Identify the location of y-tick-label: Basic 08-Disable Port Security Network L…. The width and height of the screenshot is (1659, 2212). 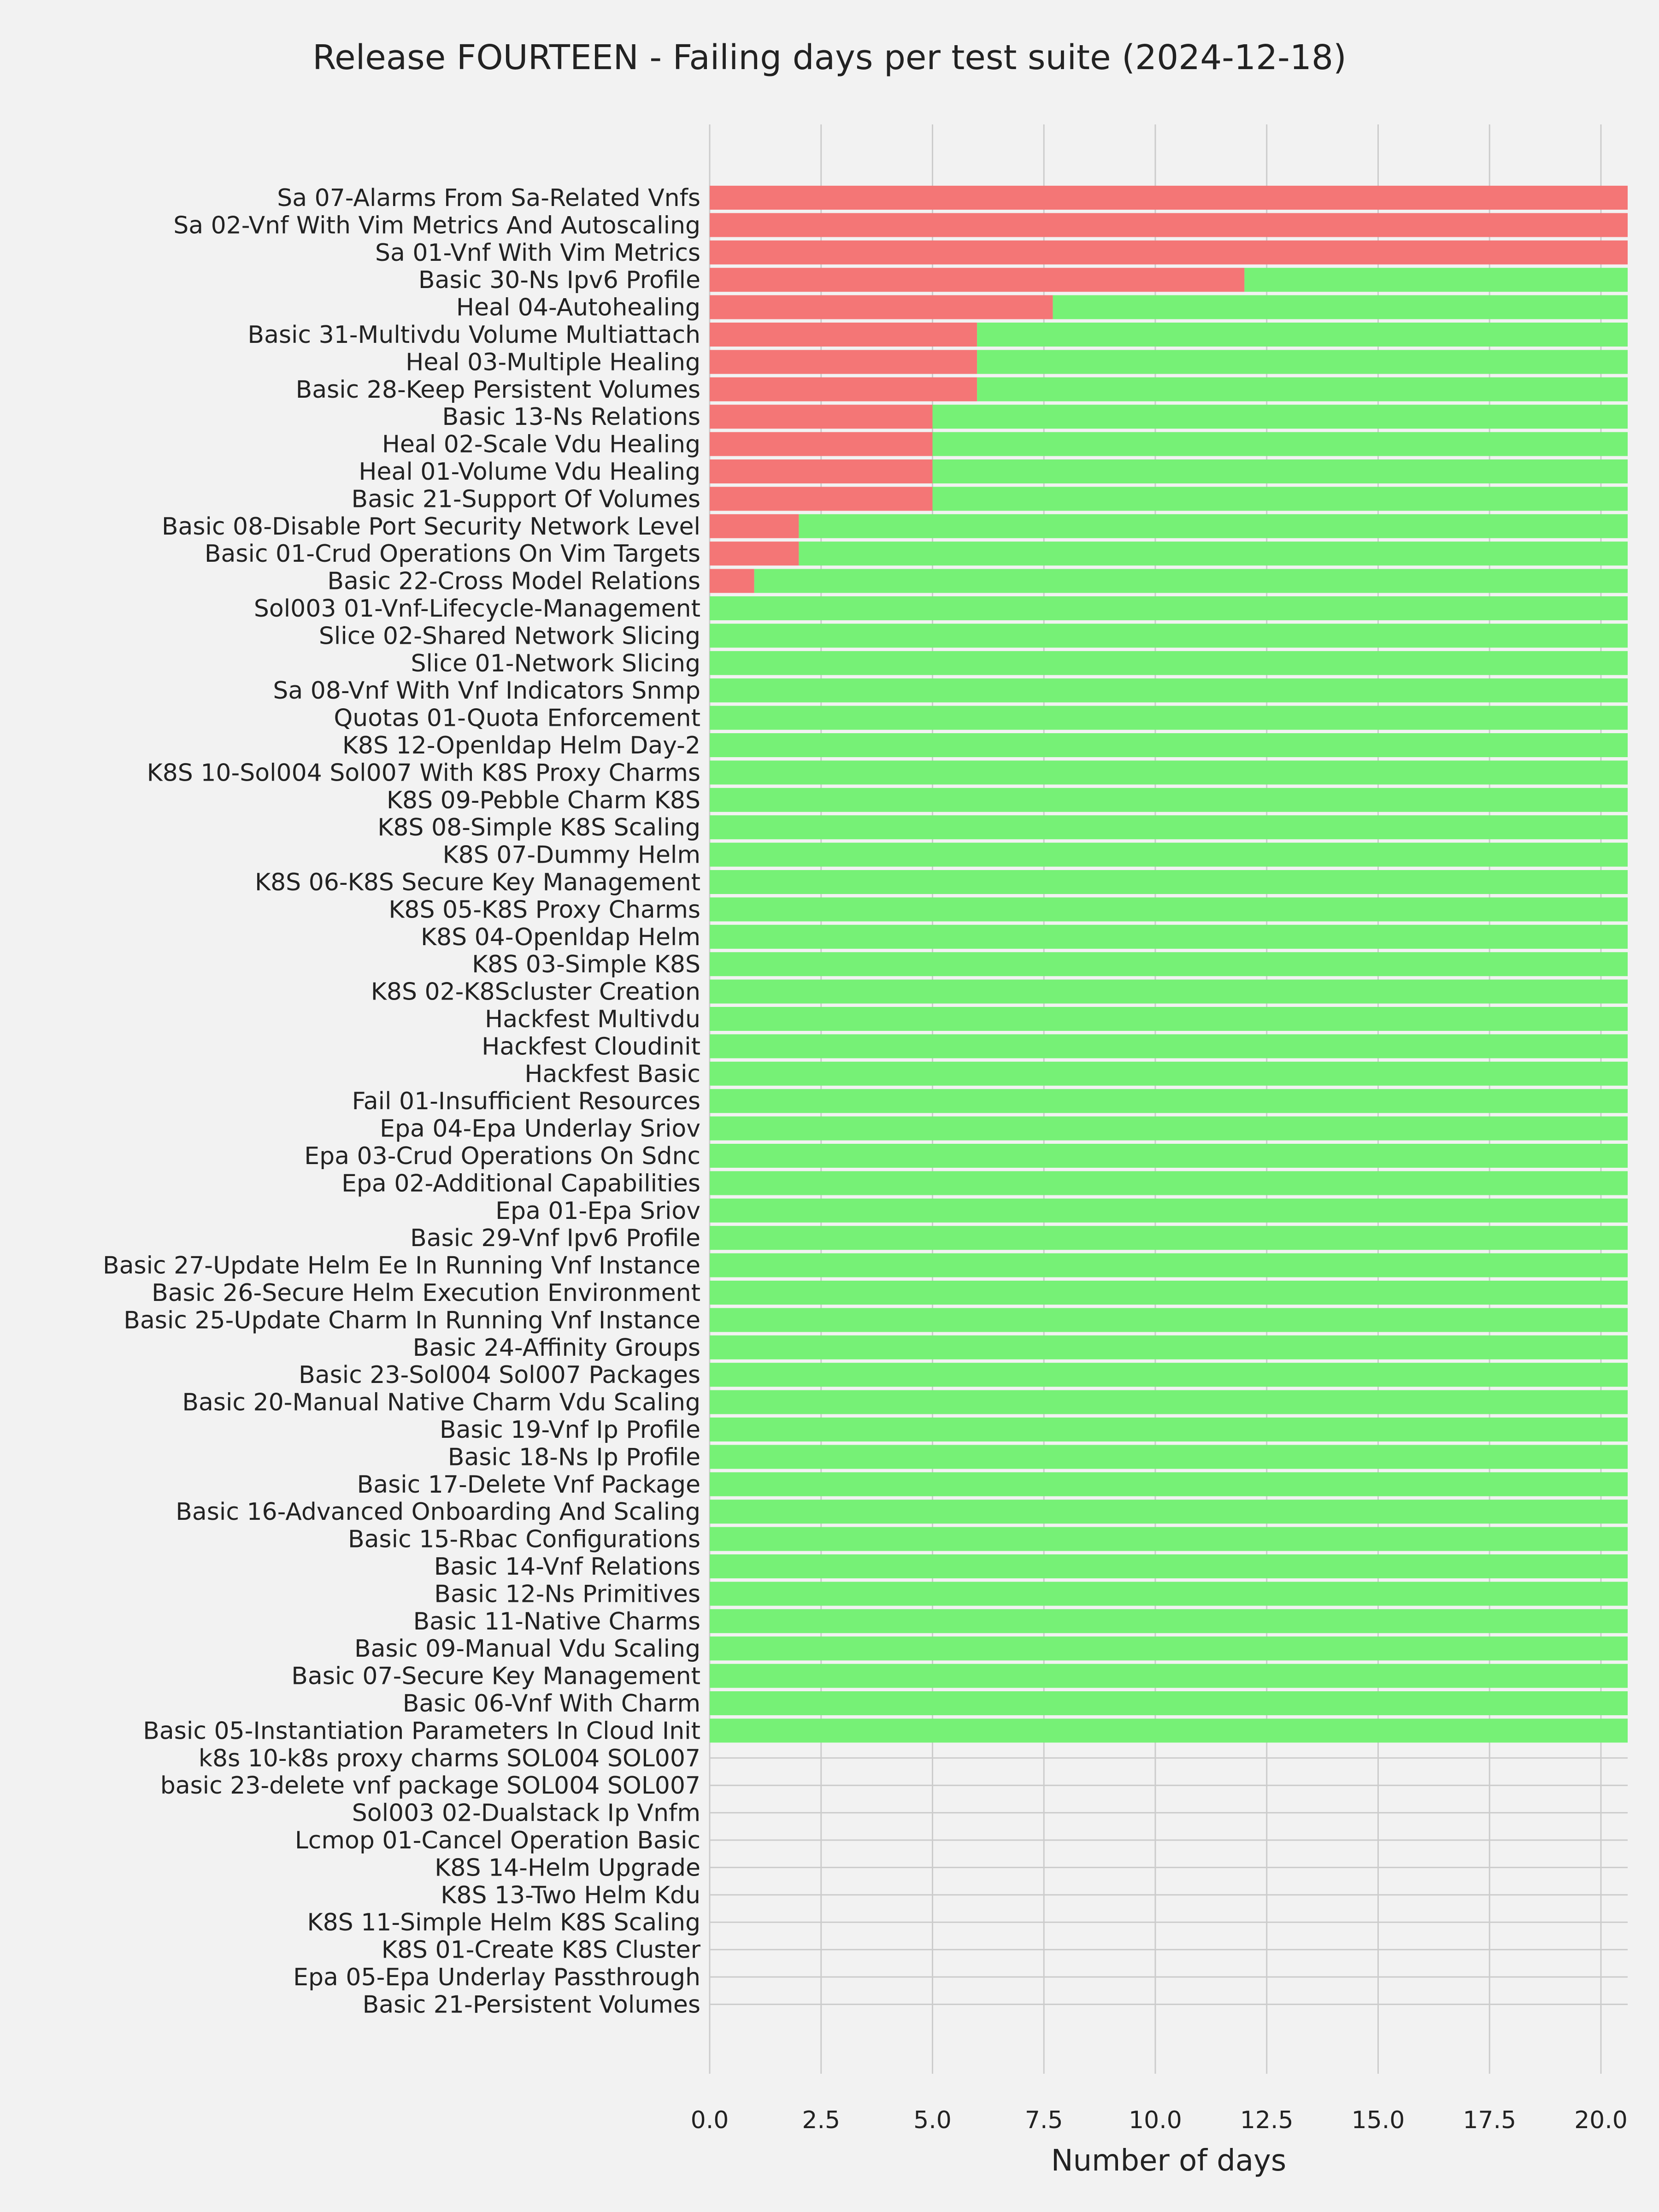
(431, 527).